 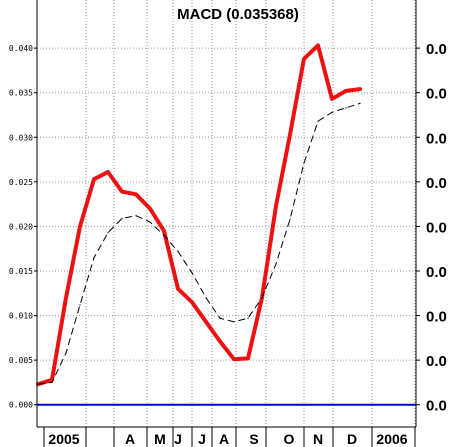 I want to click on y-tick-label: 0.005, so click(x=21, y=360).